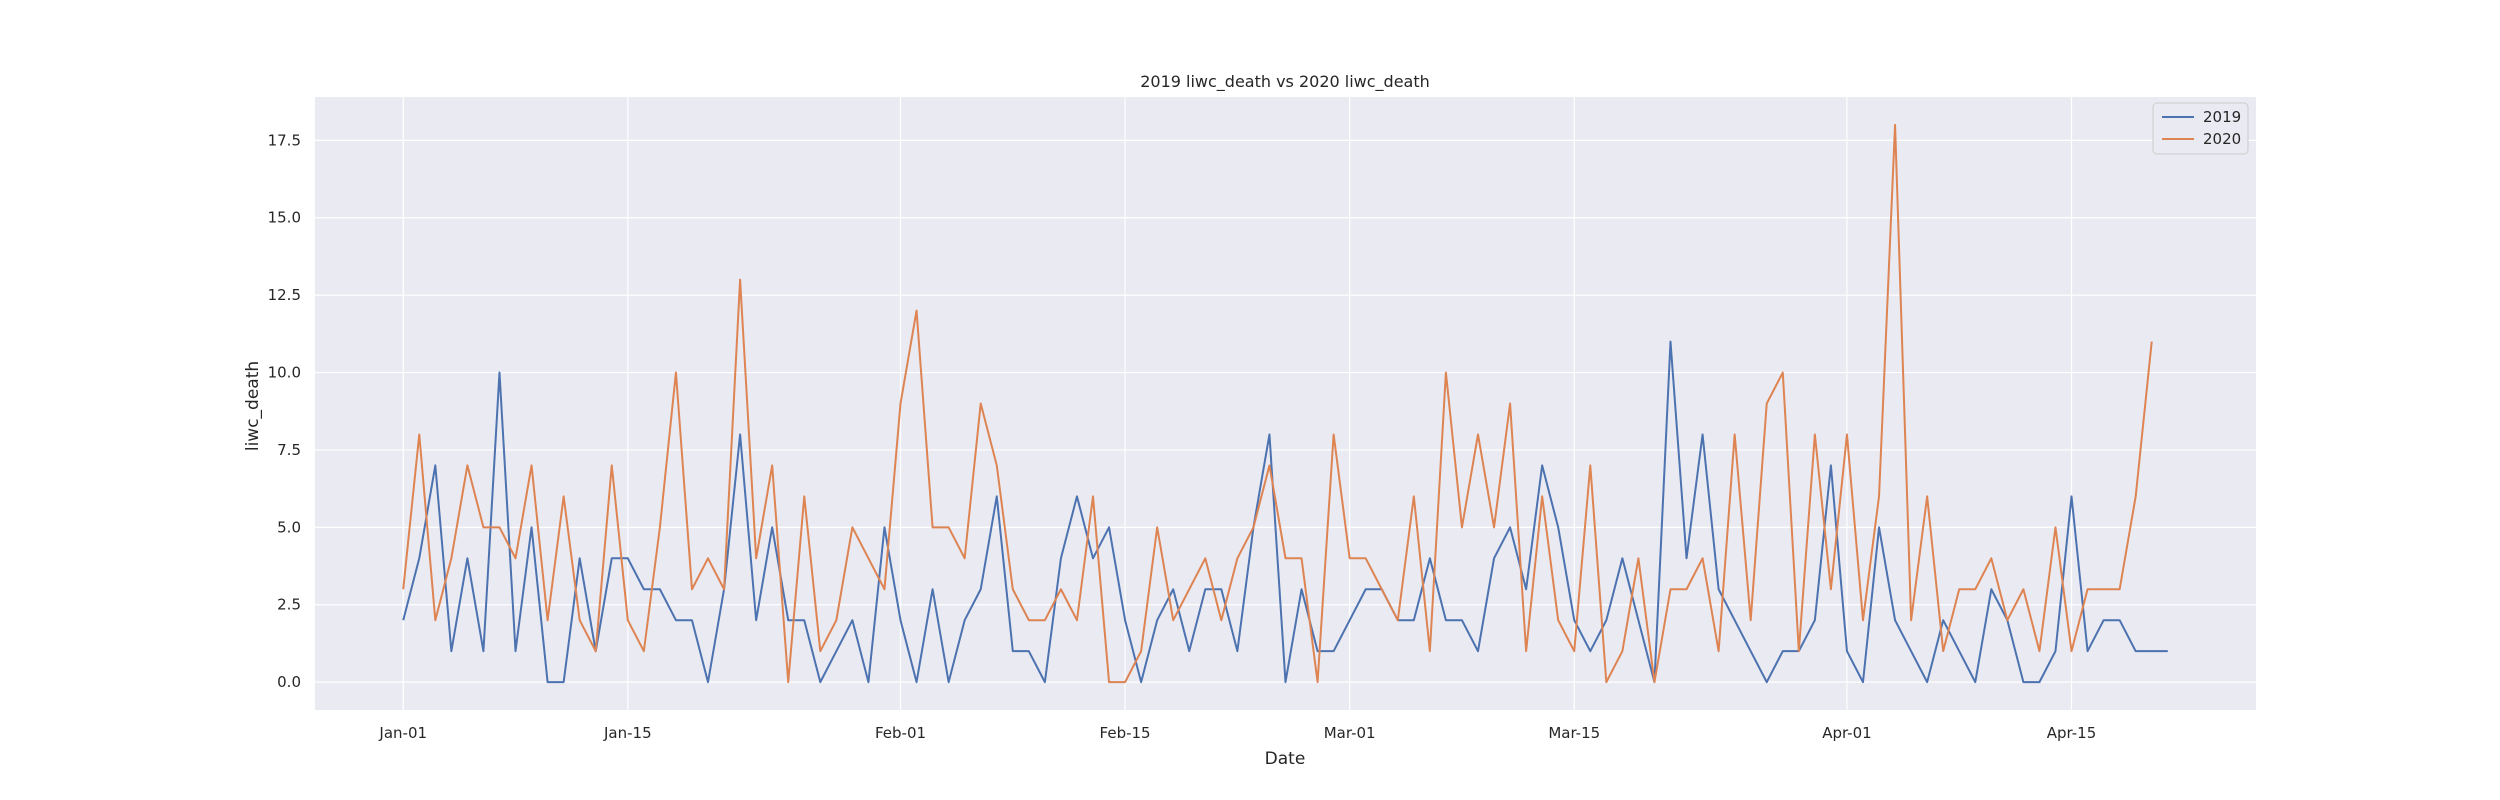  I want to click on x-tick-label: Feb-01, so click(900, 733).